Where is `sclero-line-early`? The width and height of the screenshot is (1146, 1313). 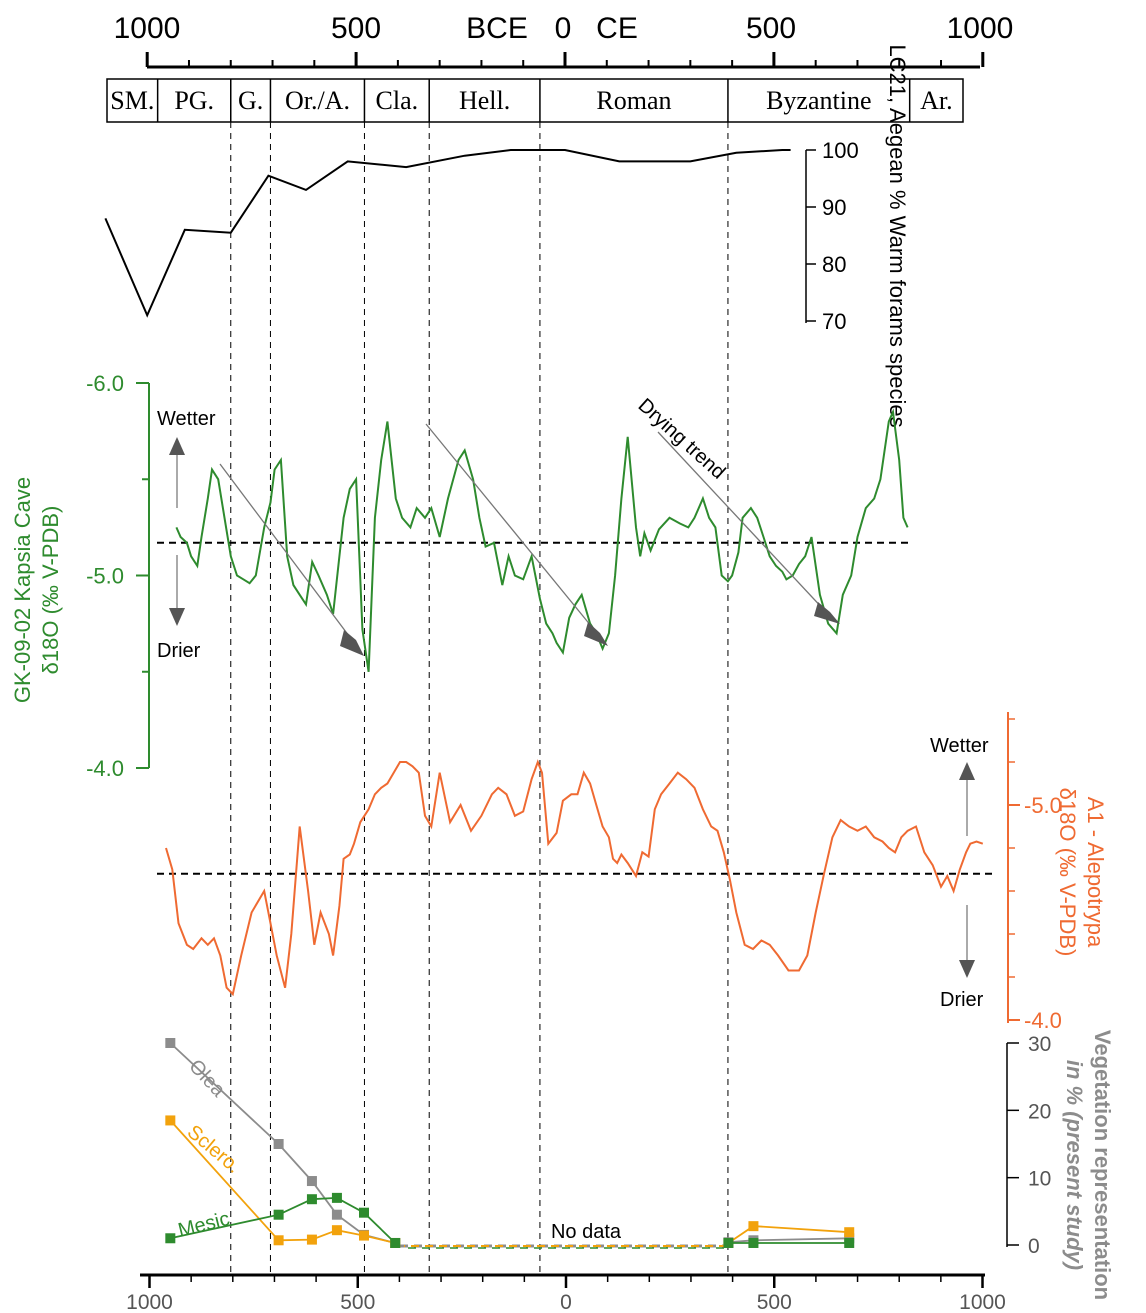
sclero-line-early is located at coordinates (282, 1181).